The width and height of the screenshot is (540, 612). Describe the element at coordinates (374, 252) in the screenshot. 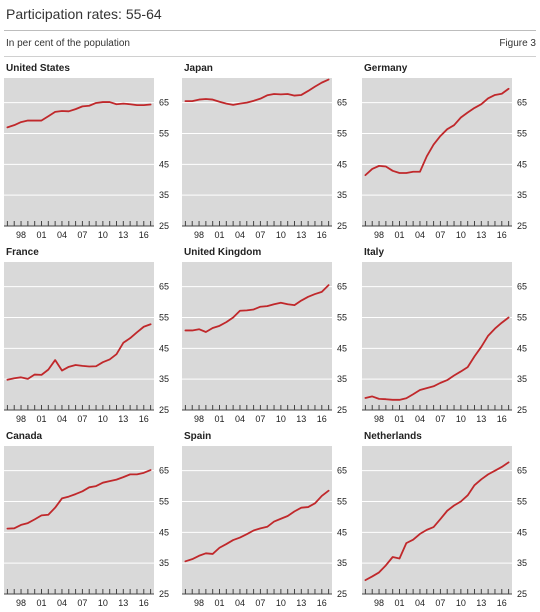

I see `chart-title: Italy` at that location.